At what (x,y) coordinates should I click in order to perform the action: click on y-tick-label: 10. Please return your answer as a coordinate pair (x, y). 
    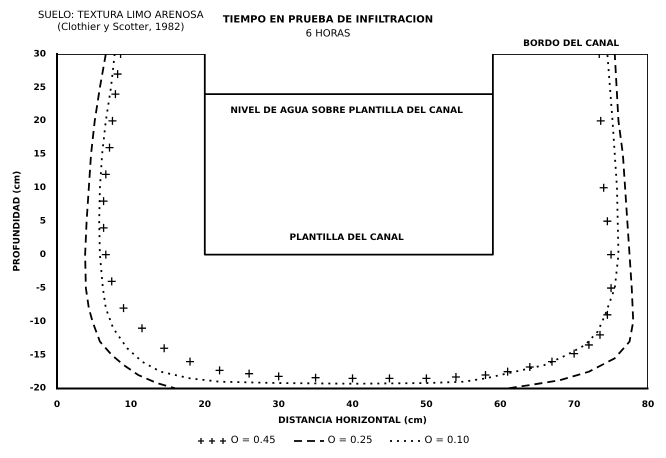
    Looking at the image, I should click on (40, 188).